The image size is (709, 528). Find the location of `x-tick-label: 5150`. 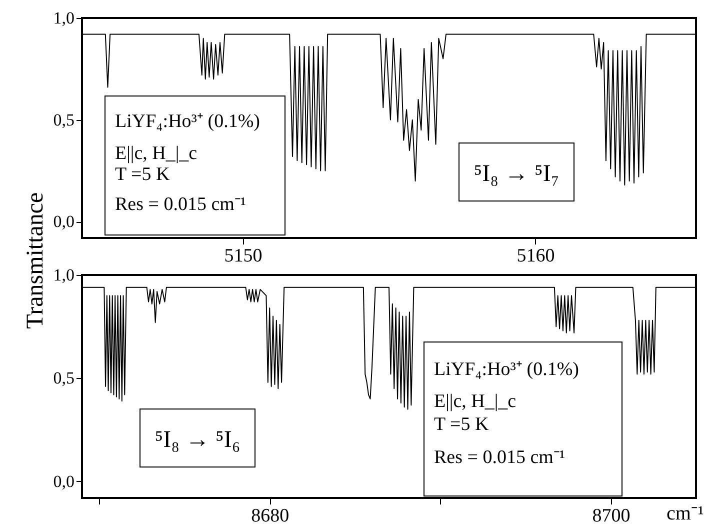

x-tick-label: 5150 is located at coordinates (243, 256).